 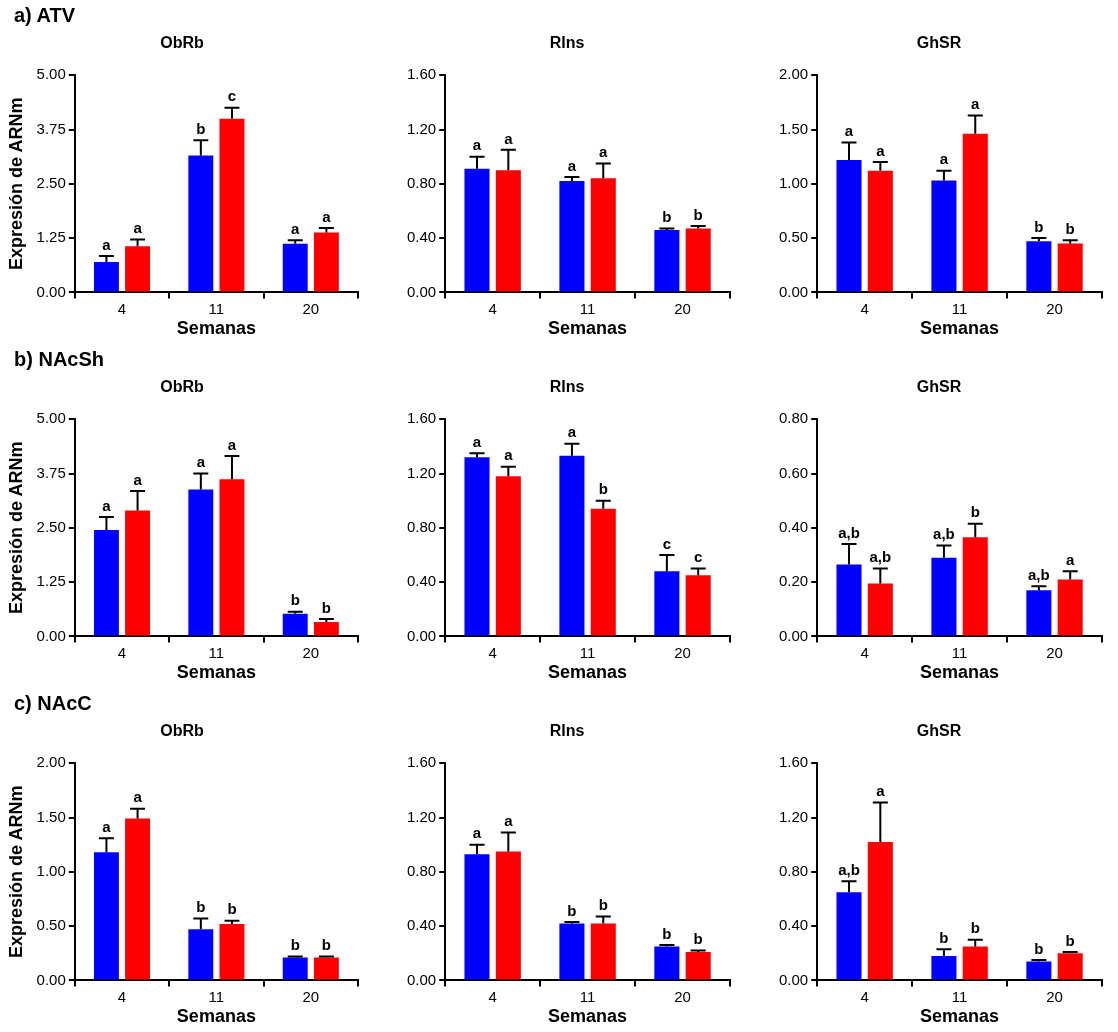 What do you see at coordinates (51, 762) in the screenshot?
I see `y-tick-label: 2.00` at bounding box center [51, 762].